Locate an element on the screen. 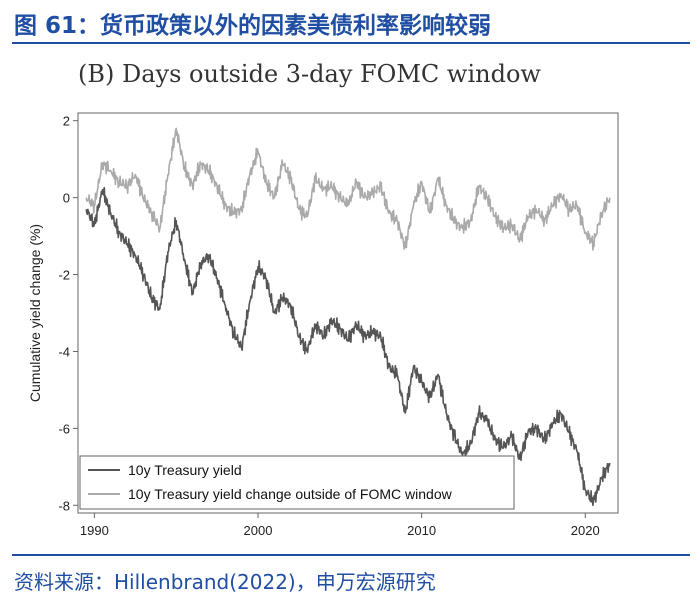 This screenshot has height=608, width=700. legend-box is located at coordinates (297, 482).